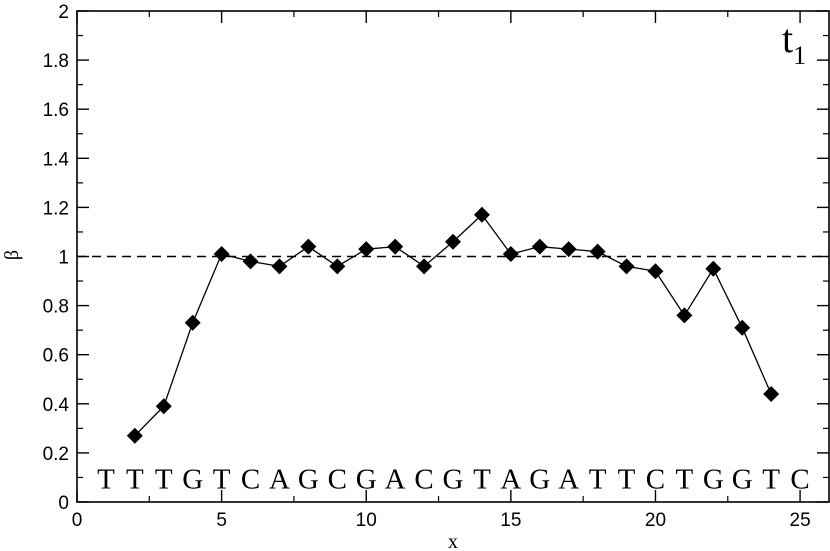  What do you see at coordinates (787, 38) in the screenshot?
I see `panel-label-main: t` at bounding box center [787, 38].